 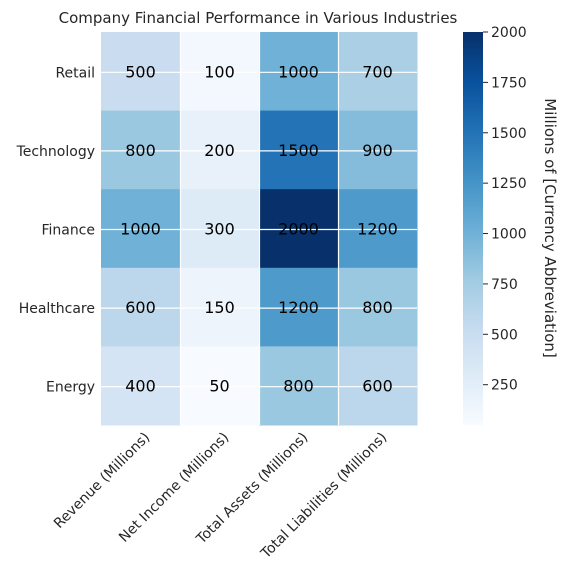 What do you see at coordinates (509, 134) in the screenshot?
I see `colorbar-tick-label: 1500` at bounding box center [509, 134].